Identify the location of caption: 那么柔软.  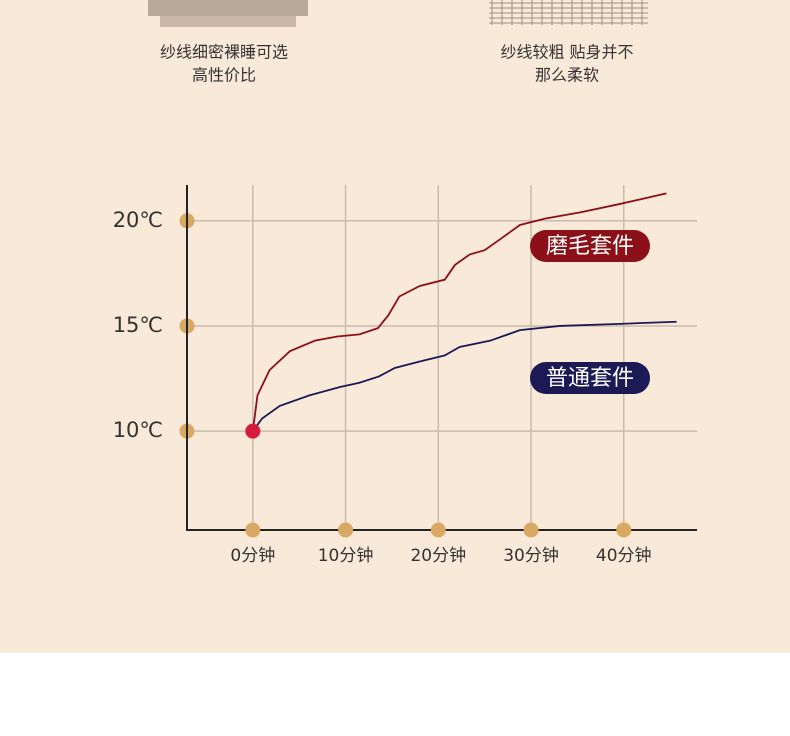
(567, 75).